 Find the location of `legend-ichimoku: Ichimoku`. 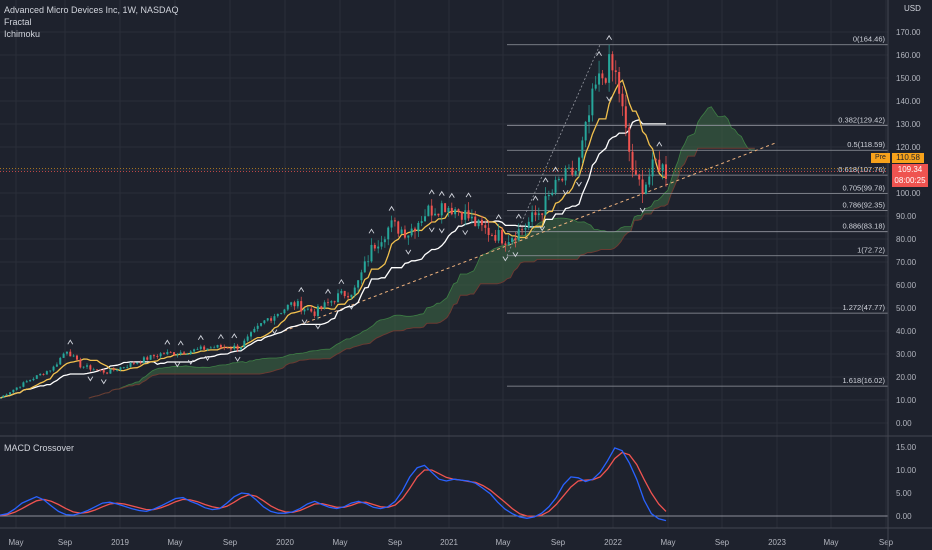

legend-ichimoku: Ichimoku is located at coordinates (22, 34).